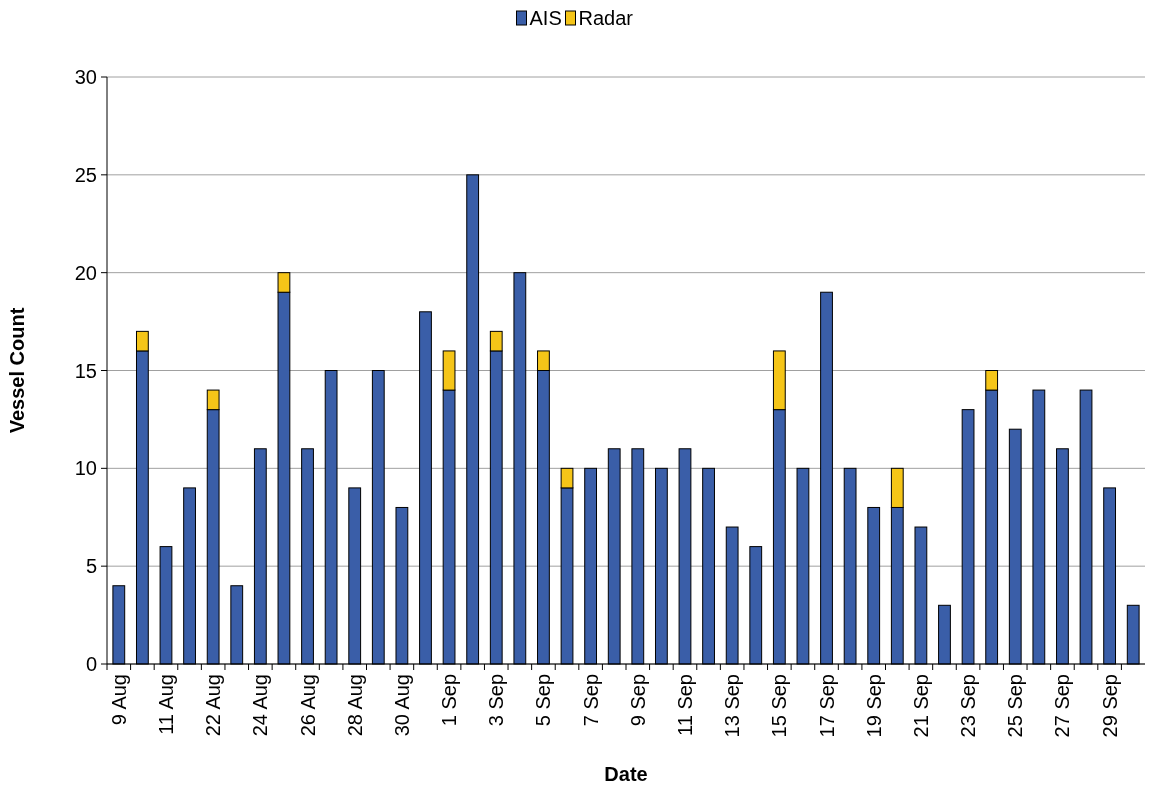  What do you see at coordinates (1015, 706) in the screenshot?
I see `x-tick-label: 25 Sep` at bounding box center [1015, 706].